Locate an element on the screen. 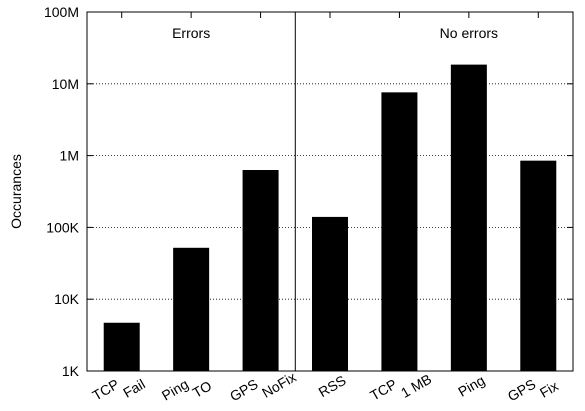  x-tick-label: RSS is located at coordinates (332, 386).